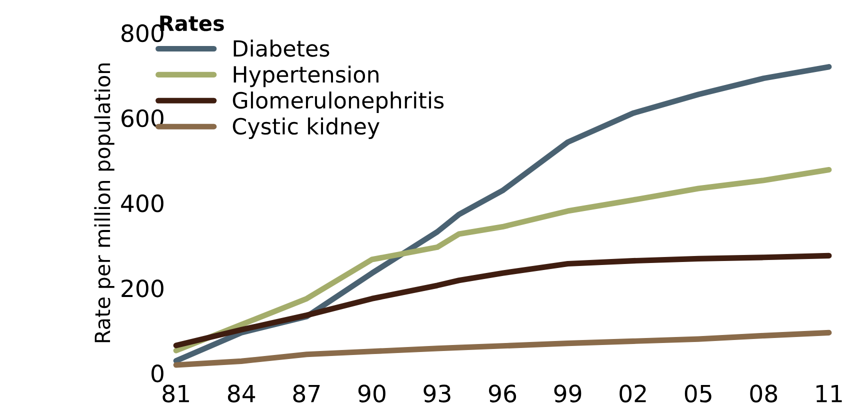 The height and width of the screenshot is (410, 859). Describe the element at coordinates (698, 393) in the screenshot. I see `x-tick-label: 05` at that location.